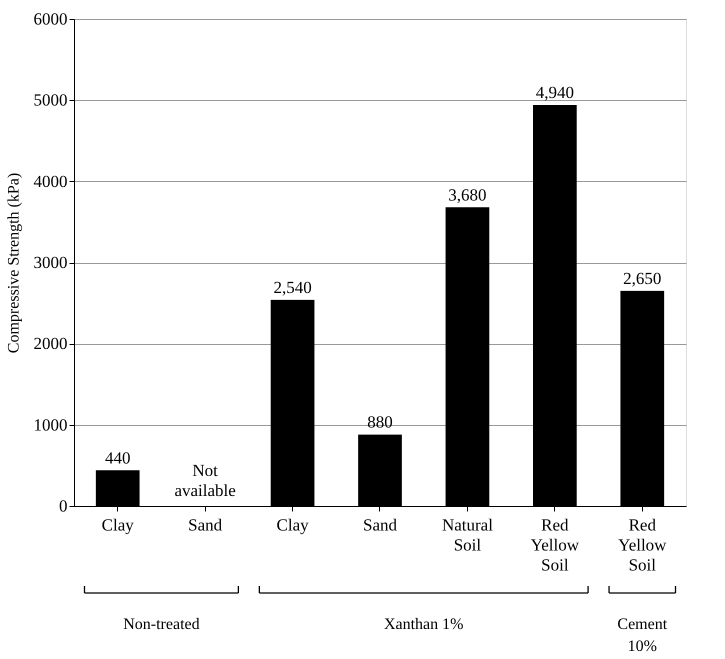 Image resolution: width=725 pixels, height=659 pixels. I want to click on data-label: 880, so click(380, 422).